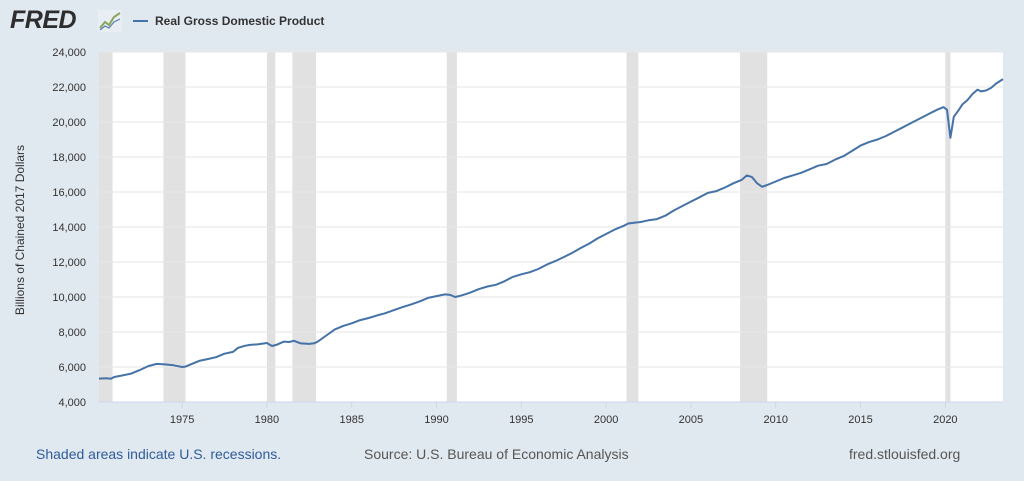 This screenshot has height=481, width=1024. What do you see at coordinates (159, 454) in the screenshot?
I see `recession-note: Shaded areas indicate U.S. recessions.` at bounding box center [159, 454].